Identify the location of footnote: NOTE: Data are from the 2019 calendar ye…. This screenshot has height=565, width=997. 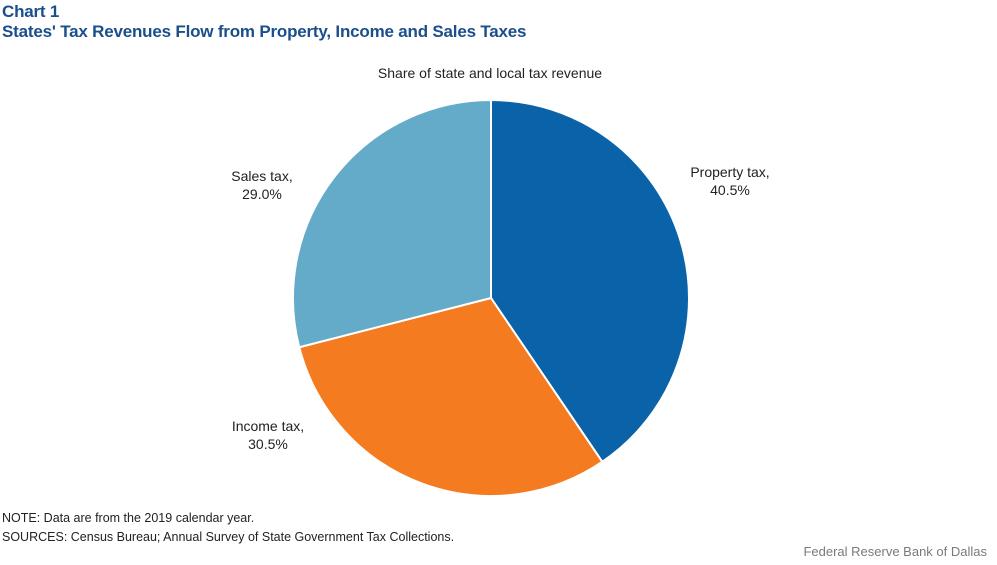
(128, 518).